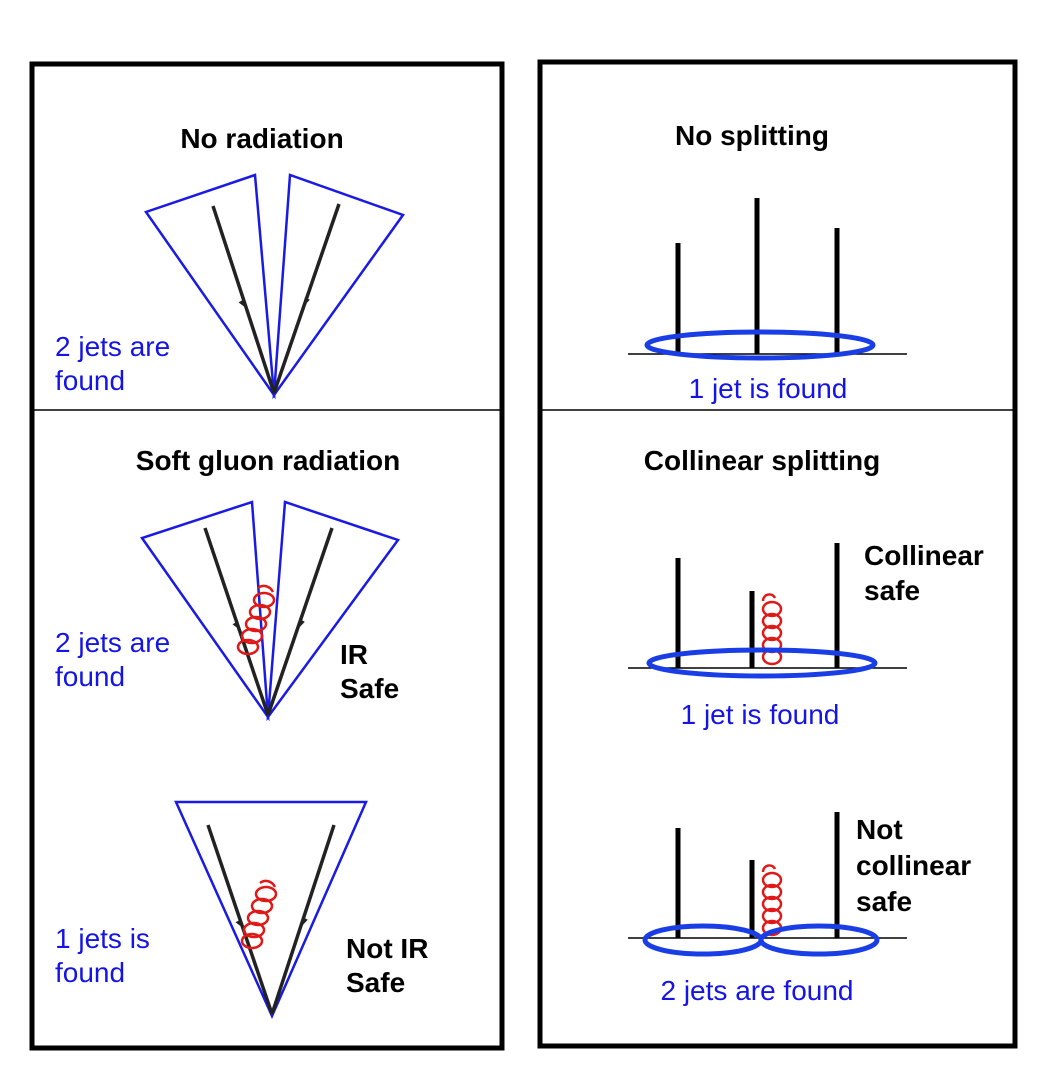 This screenshot has height=1088, width=1047. What do you see at coordinates (375, 982) in the screenshot?
I see `not-ir-safe-verdict-line2: Safe` at bounding box center [375, 982].